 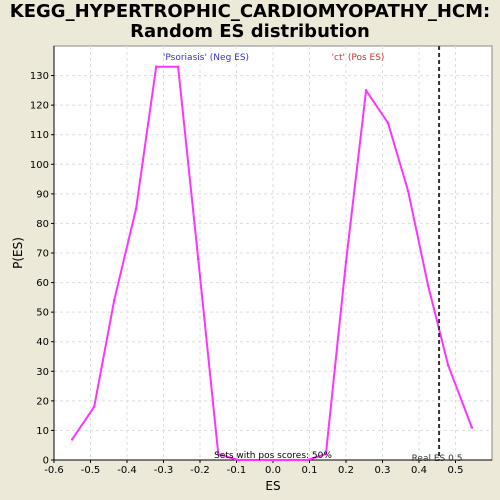 What do you see at coordinates (237, 470) in the screenshot?
I see `x-tick-label: -0.1` at bounding box center [237, 470].